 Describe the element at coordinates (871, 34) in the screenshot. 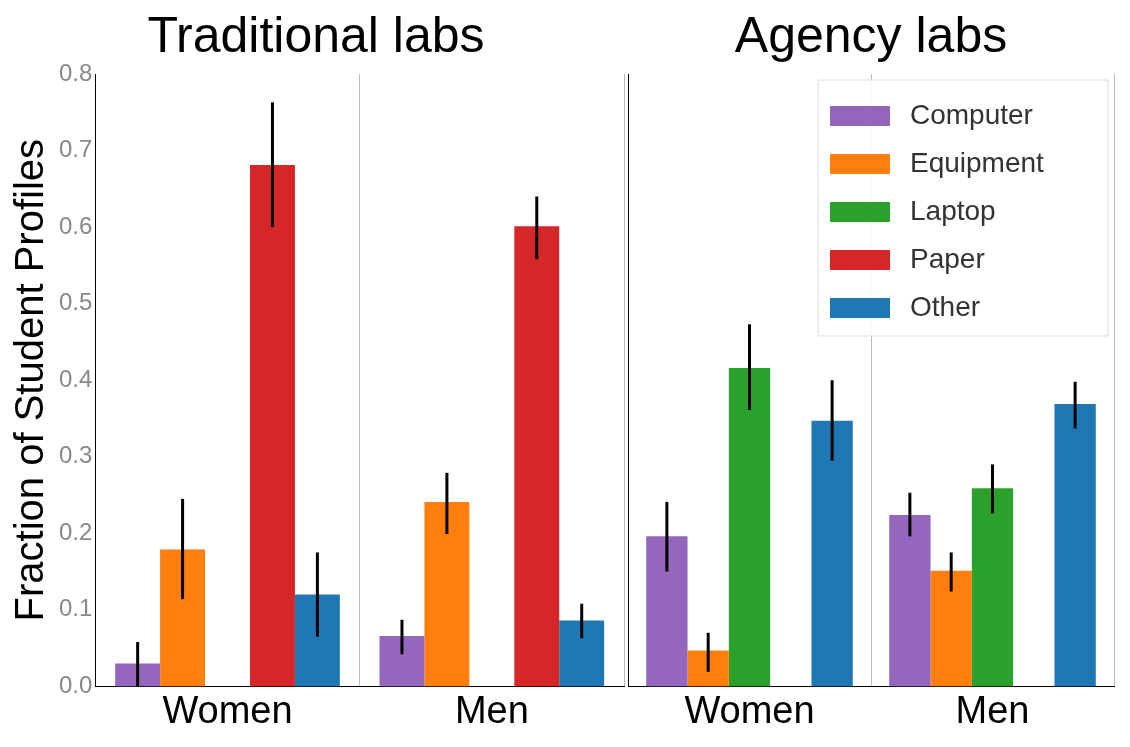

I see `chart-title: Agency labs` at that location.